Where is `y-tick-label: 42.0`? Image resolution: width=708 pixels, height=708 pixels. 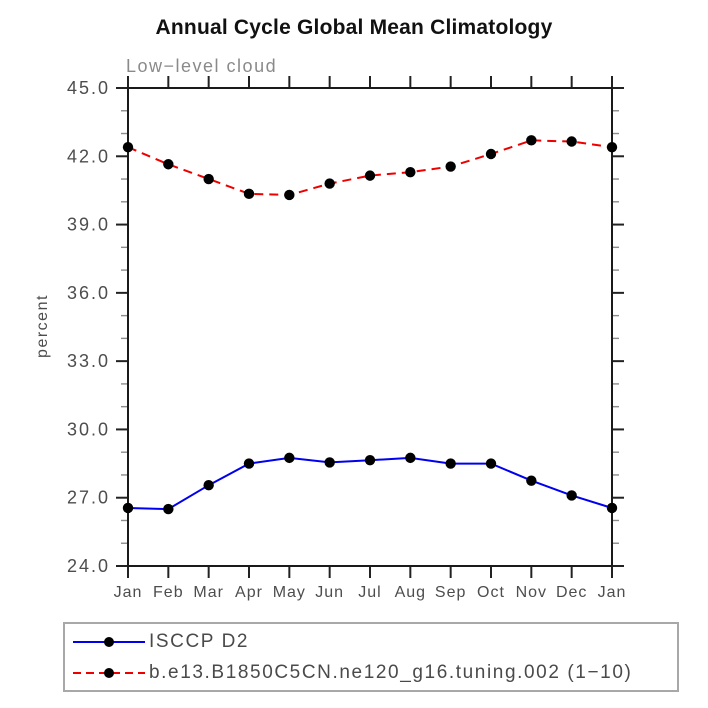 y-tick-label: 42.0 is located at coordinates (88, 156).